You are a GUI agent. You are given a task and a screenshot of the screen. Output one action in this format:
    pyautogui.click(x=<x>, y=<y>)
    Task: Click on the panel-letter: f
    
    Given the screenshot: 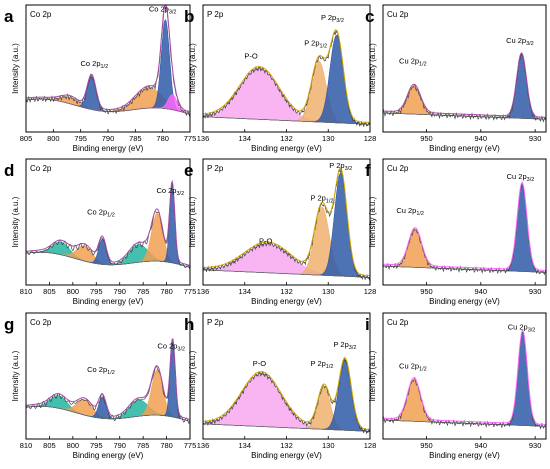 What is the action you would take?
    pyautogui.click(x=368, y=170)
    